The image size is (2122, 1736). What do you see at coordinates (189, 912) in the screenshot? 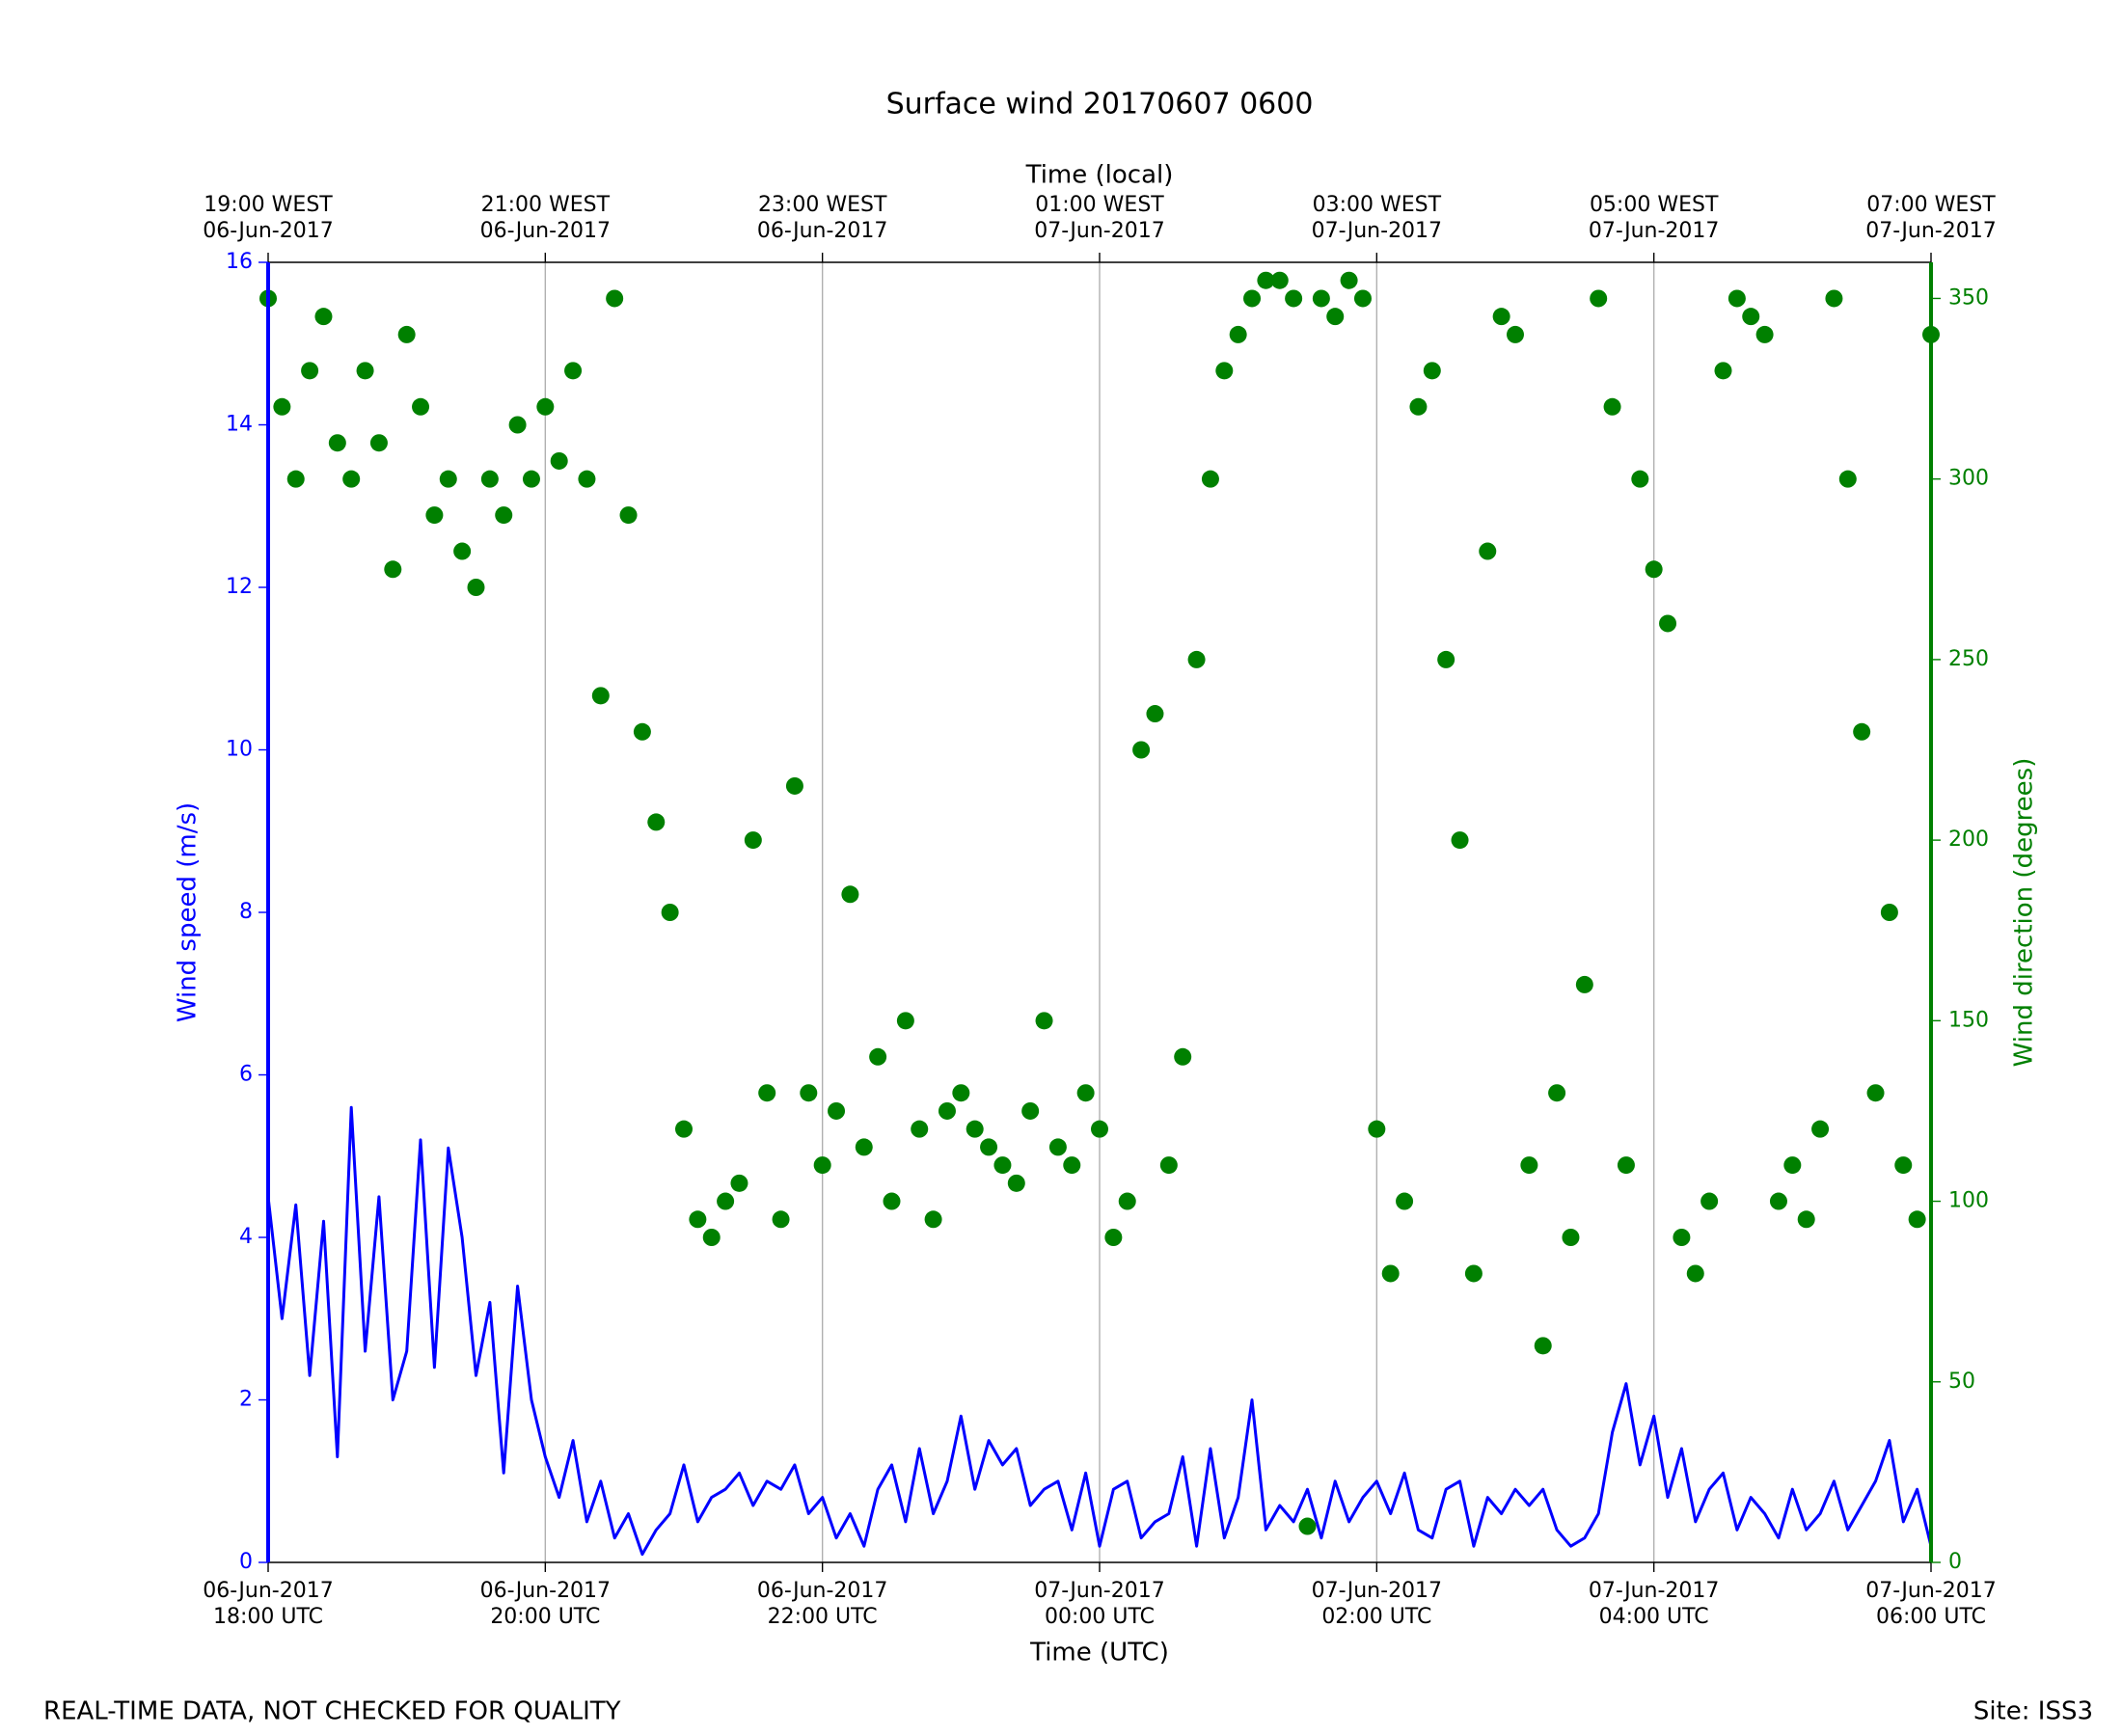
I see `y-axis-label: Wind speed (m/s)` at bounding box center [189, 912].